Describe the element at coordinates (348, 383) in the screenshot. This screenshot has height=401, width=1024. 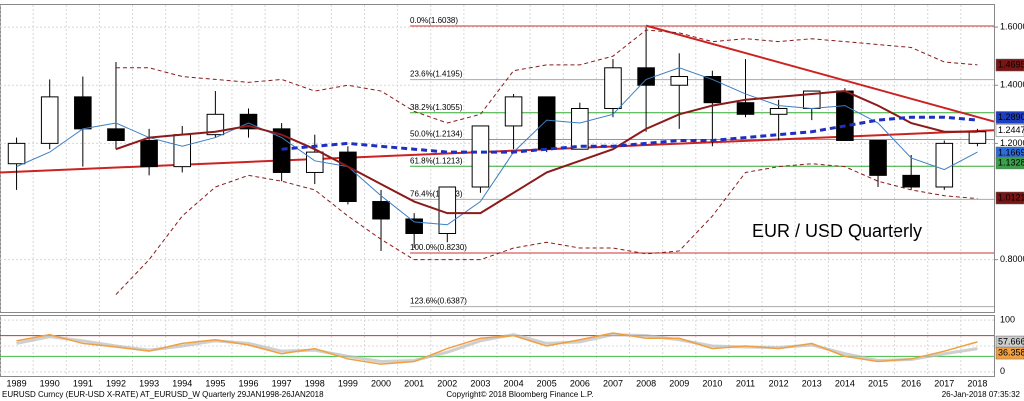
I see `x-tick-label: 1999` at that location.